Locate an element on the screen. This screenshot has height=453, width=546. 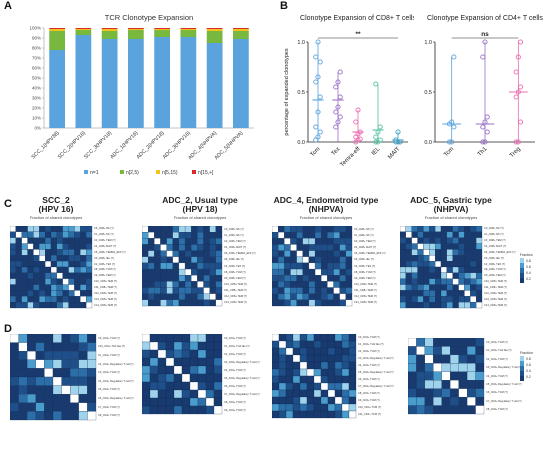
heatmap-row-label: C10_CD8+ TEM (?) is located at coordinates (495, 282).